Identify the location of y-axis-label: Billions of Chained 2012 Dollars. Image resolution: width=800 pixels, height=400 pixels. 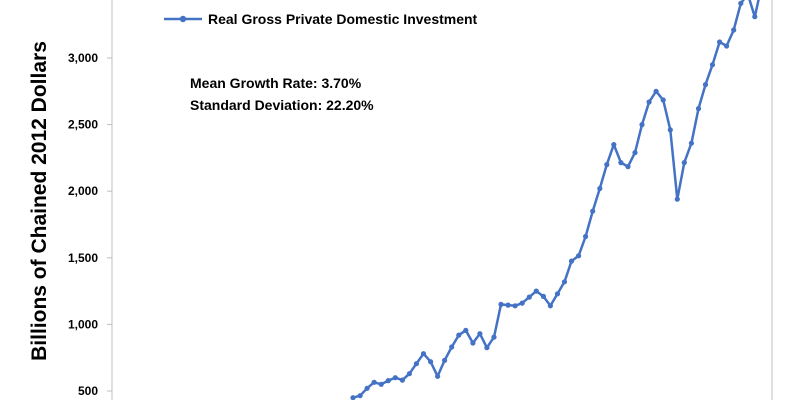
(39, 201).